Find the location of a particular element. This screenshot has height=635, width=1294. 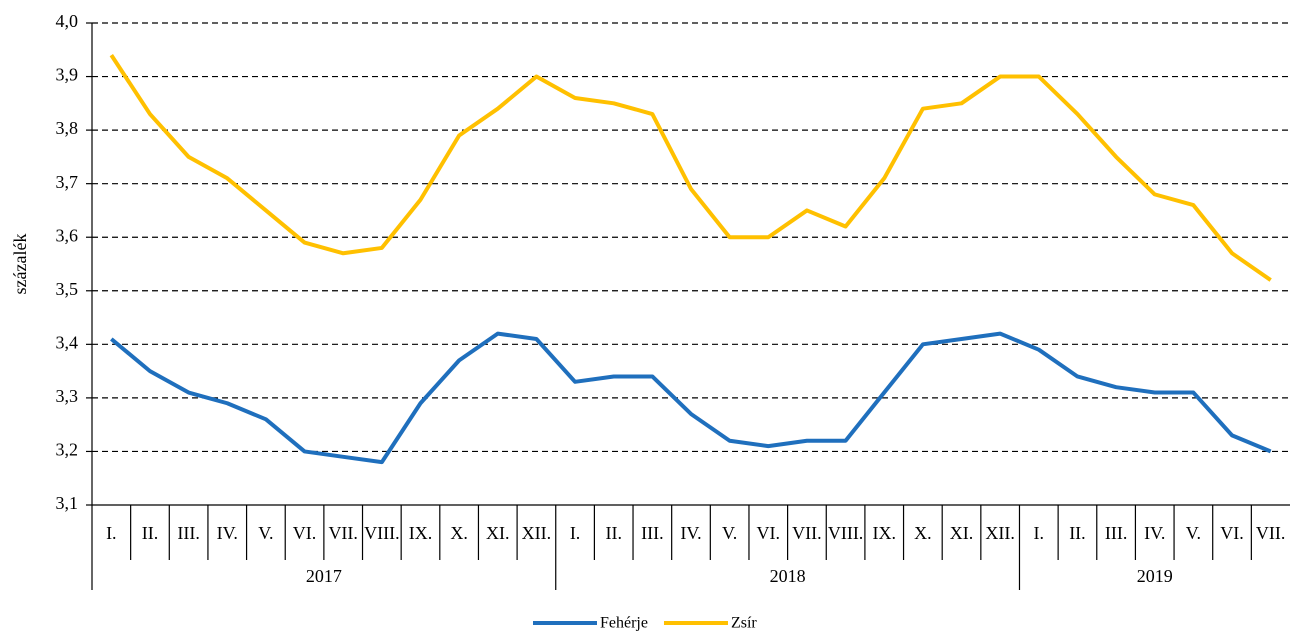

legend-label: Zsír is located at coordinates (744, 623).